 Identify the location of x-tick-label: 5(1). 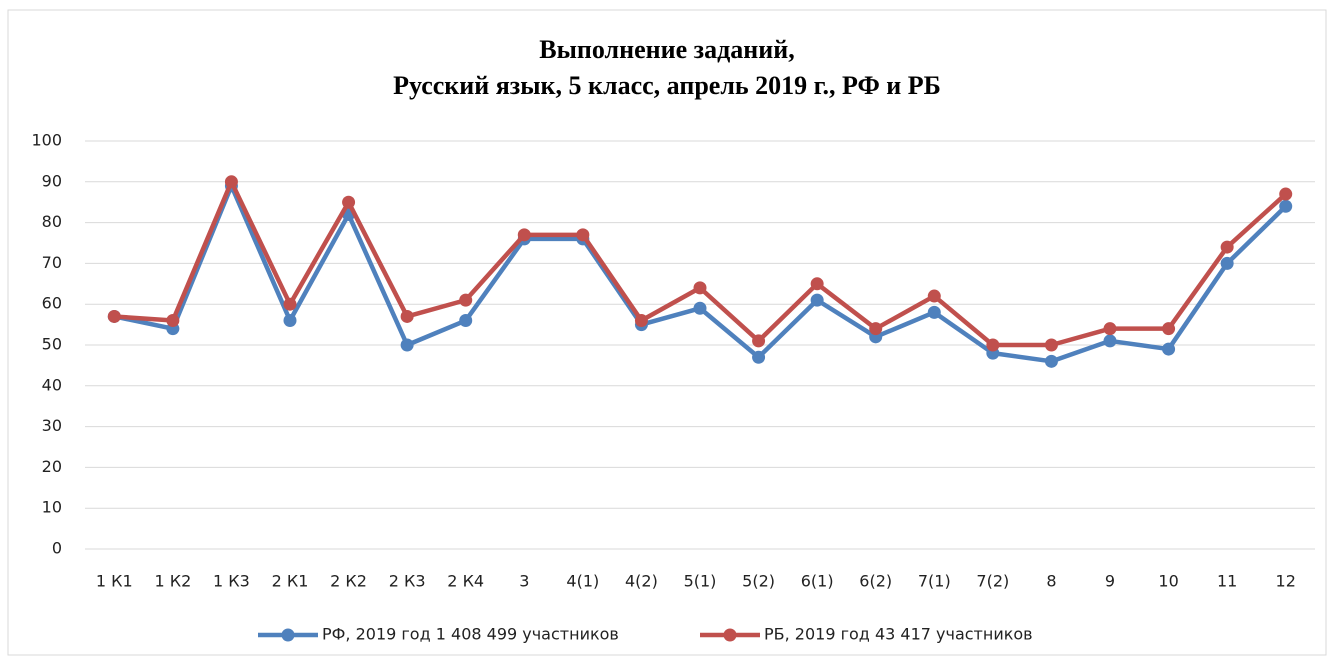
(700, 581).